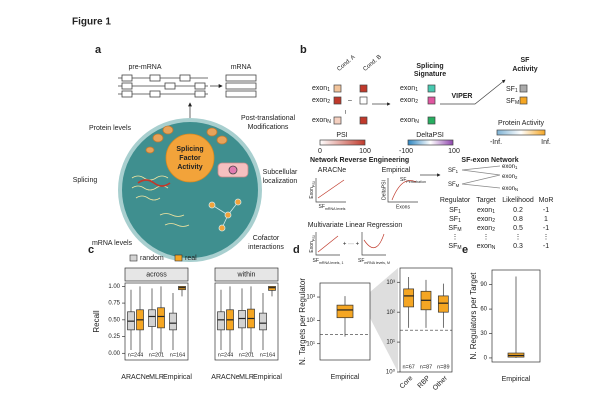 This screenshot has height=400, width=600. I want to click on delta-psi-label: DeltaPSI, so click(430, 135).